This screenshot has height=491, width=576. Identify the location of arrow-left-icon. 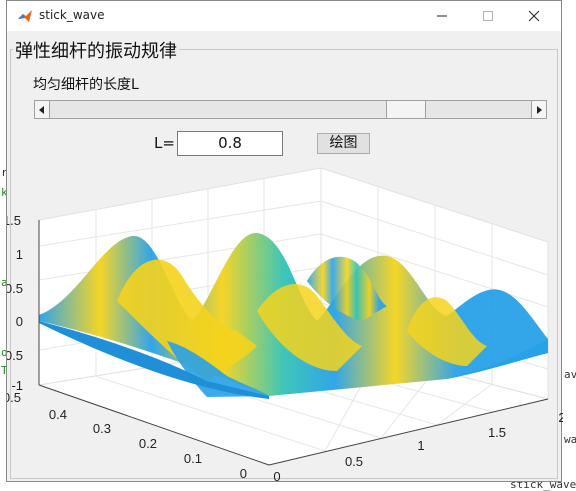
(41, 109).